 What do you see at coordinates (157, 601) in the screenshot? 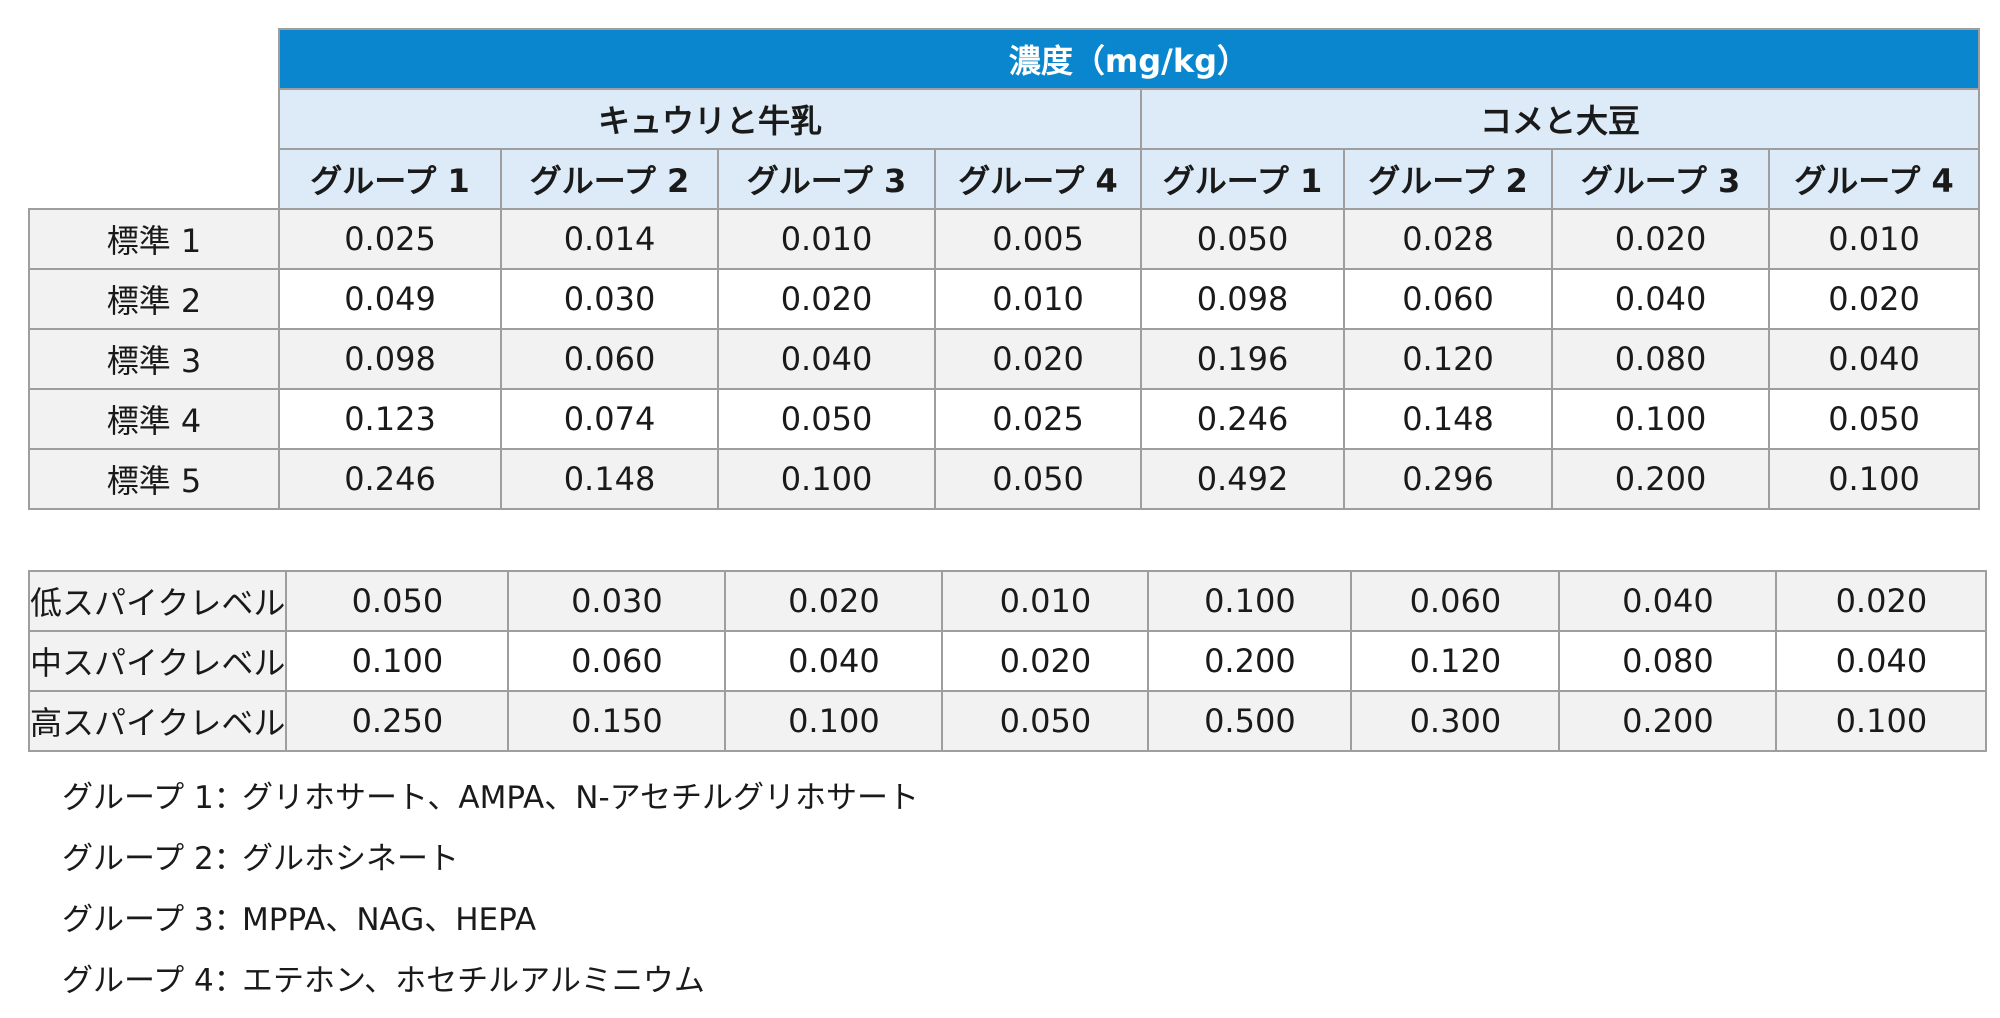
I see `row-label: 低スパイクレベル` at bounding box center [157, 601].